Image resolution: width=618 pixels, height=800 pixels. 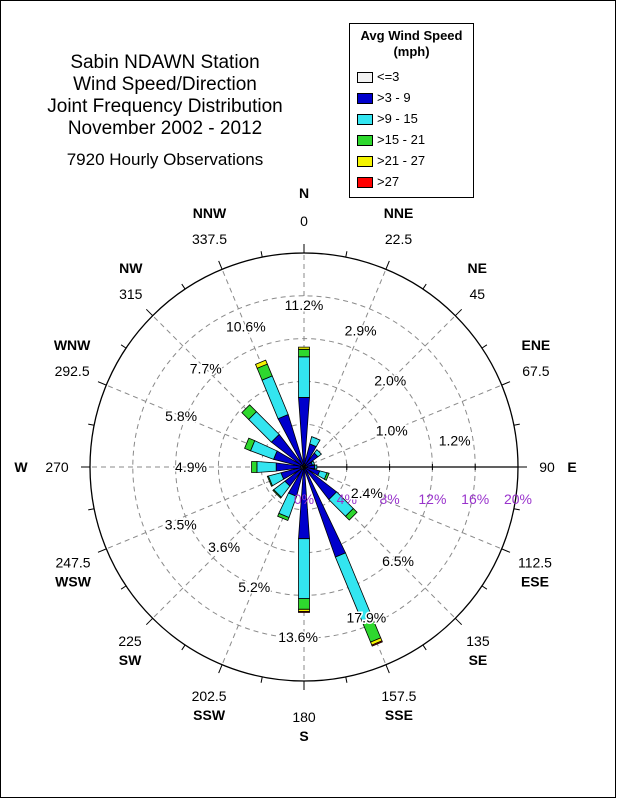 What do you see at coordinates (298, 637) in the screenshot?
I see `direction-percent-label: 13.6%` at bounding box center [298, 637].